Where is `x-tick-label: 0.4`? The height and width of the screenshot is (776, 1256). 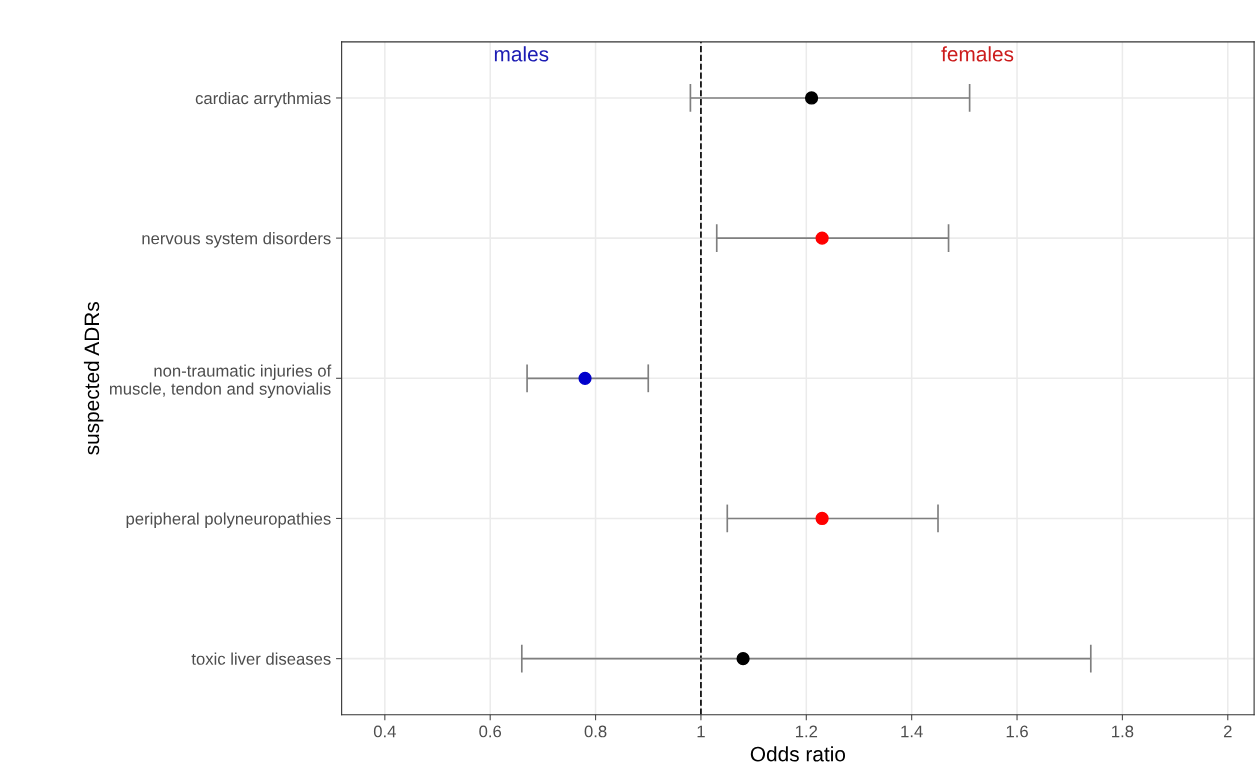
x-tick-label: 0.4 is located at coordinates (384, 731).